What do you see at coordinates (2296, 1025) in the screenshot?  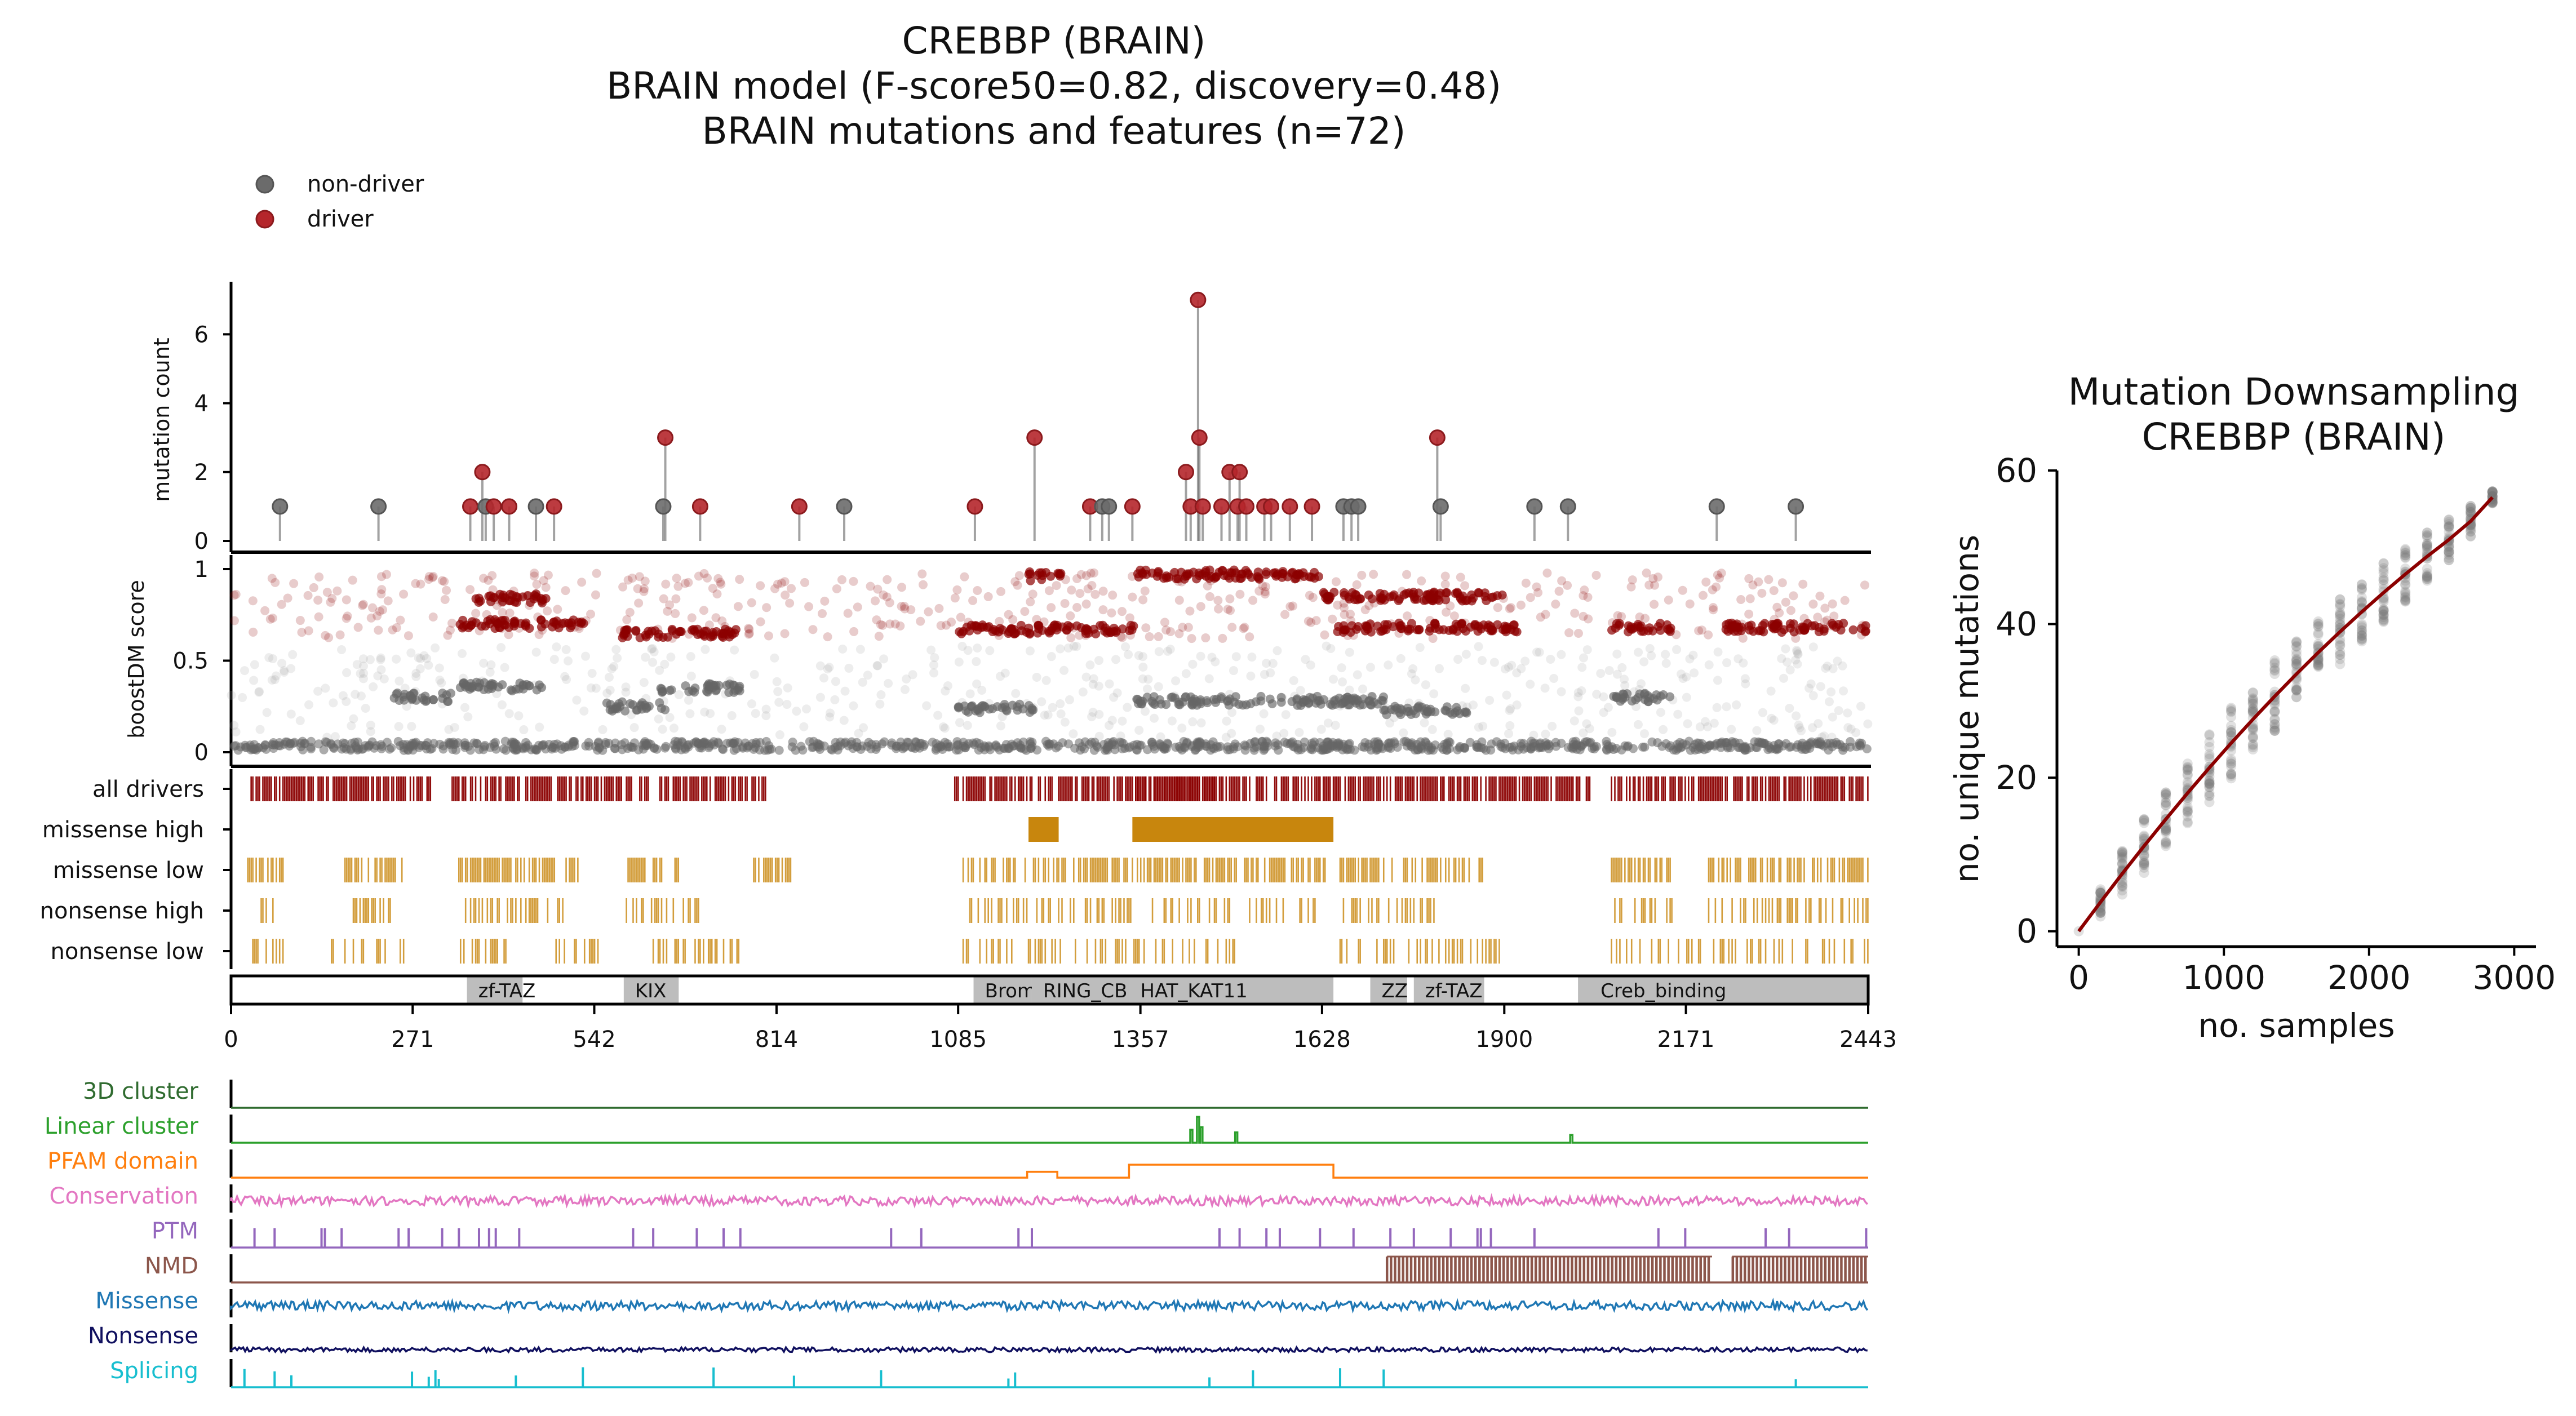 I see `downsampling-x-label: no. samples` at bounding box center [2296, 1025].